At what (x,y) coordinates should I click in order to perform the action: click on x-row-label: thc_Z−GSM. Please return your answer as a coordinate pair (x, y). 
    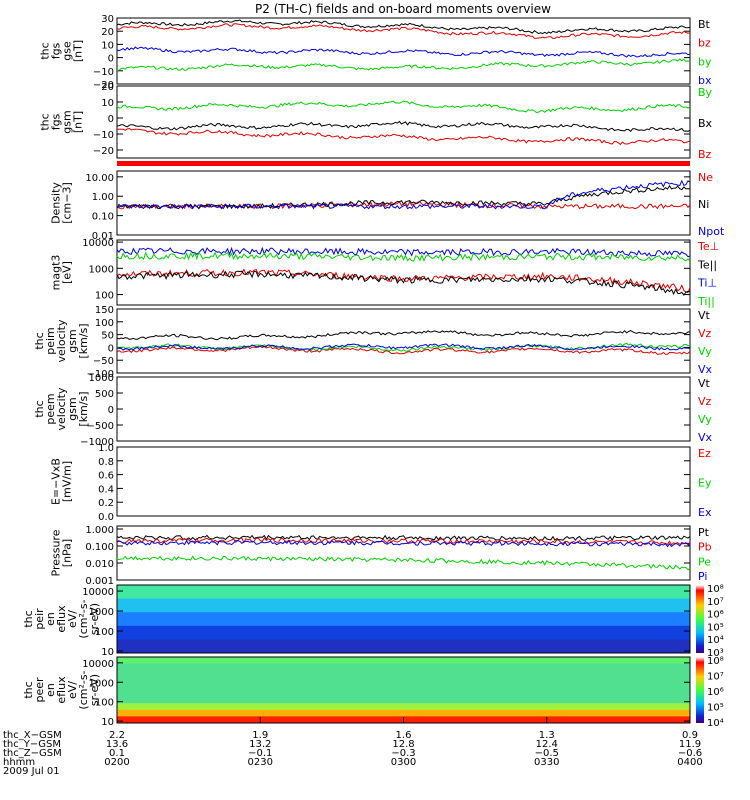
    Looking at the image, I should click on (32, 753).